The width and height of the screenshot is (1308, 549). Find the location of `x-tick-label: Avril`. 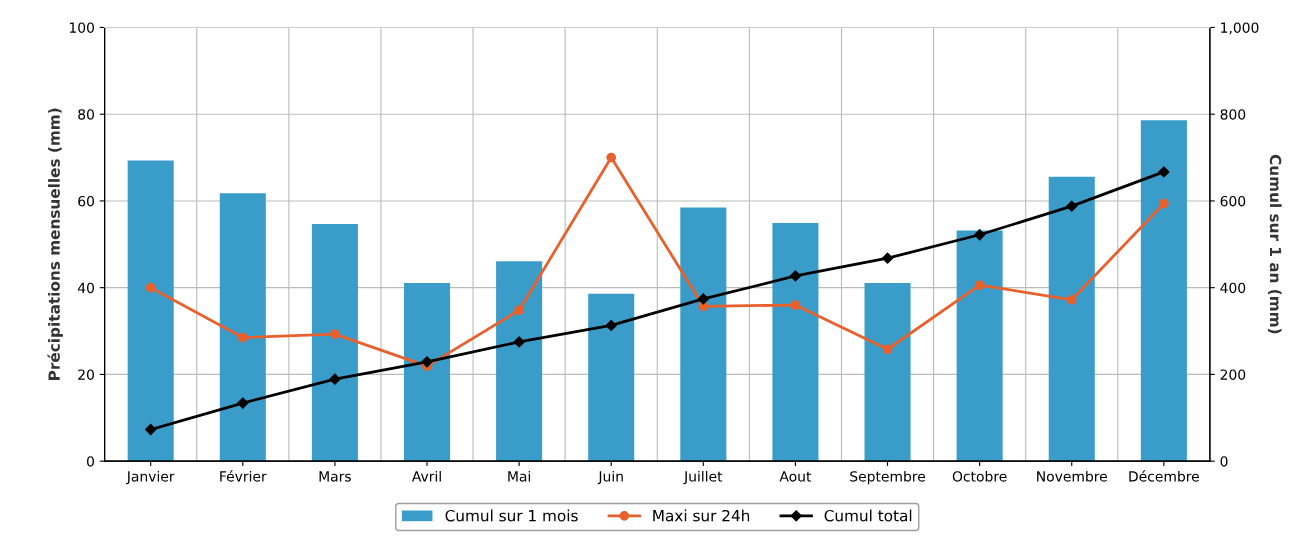

x-tick-label: Avril is located at coordinates (426, 476).